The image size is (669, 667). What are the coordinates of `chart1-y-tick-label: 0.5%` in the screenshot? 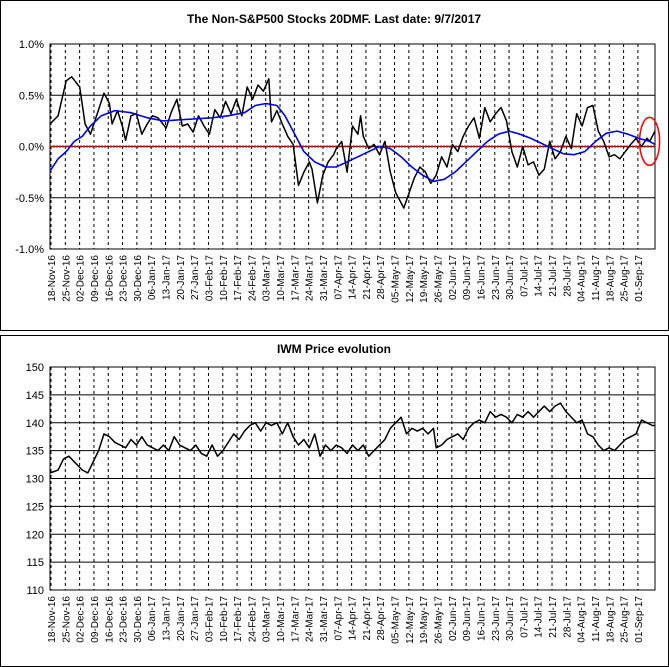 It's located at (31, 96).